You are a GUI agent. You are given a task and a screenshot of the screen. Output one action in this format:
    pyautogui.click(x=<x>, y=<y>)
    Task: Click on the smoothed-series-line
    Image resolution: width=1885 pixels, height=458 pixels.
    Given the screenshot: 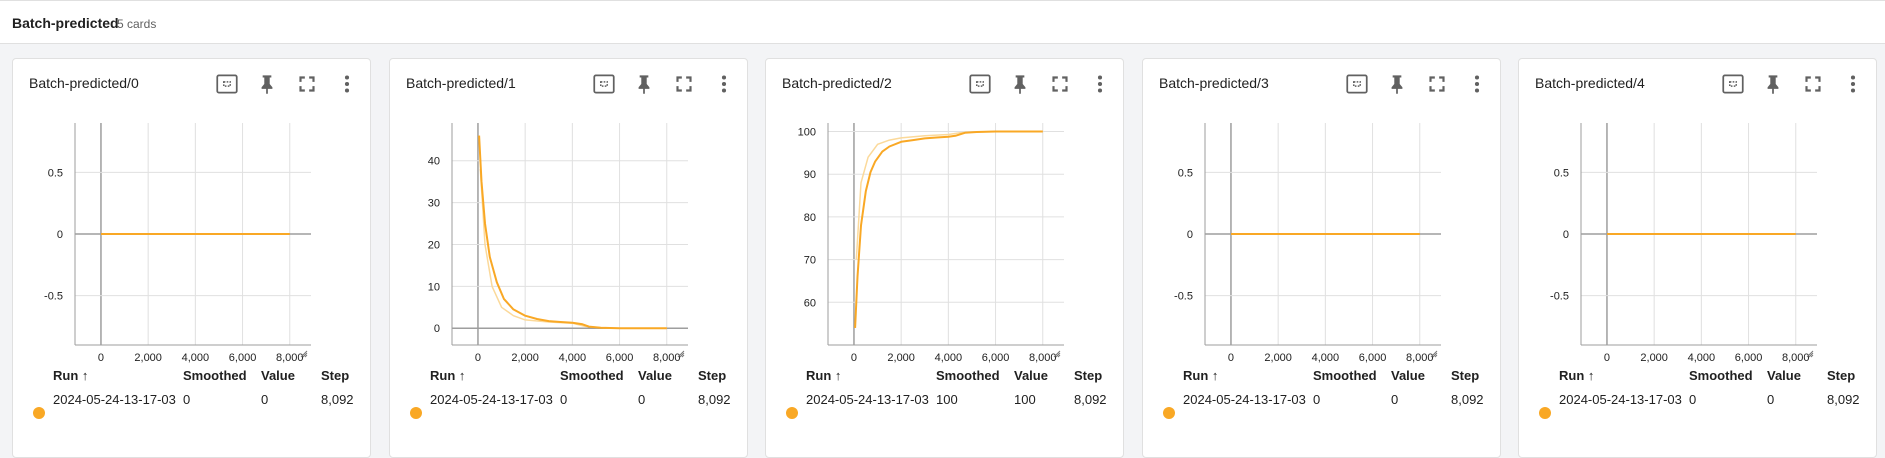 What is the action you would take?
    pyautogui.click(x=572, y=232)
    